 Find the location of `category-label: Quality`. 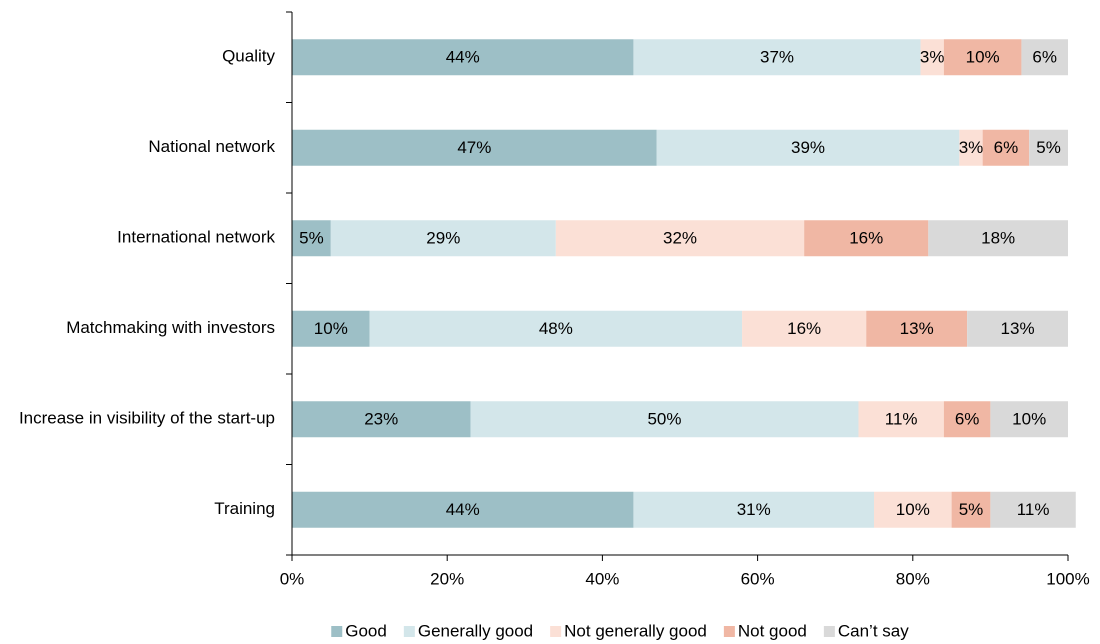

category-label: Quality is located at coordinates (248, 56).